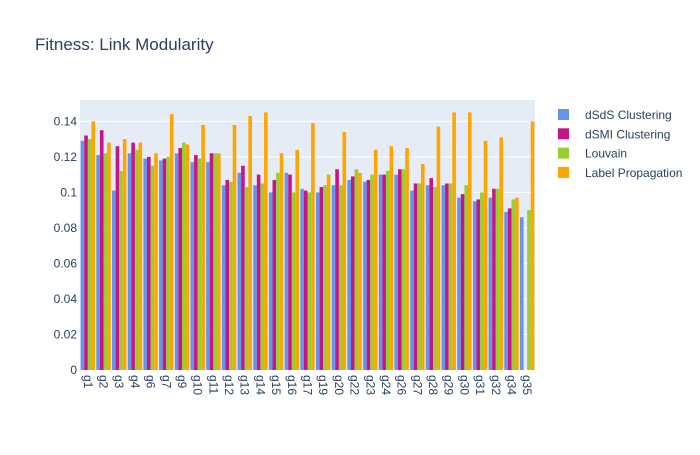 The width and height of the screenshot is (700, 455). I want to click on bar-dsmi-clustering-g10, so click(196, 262).